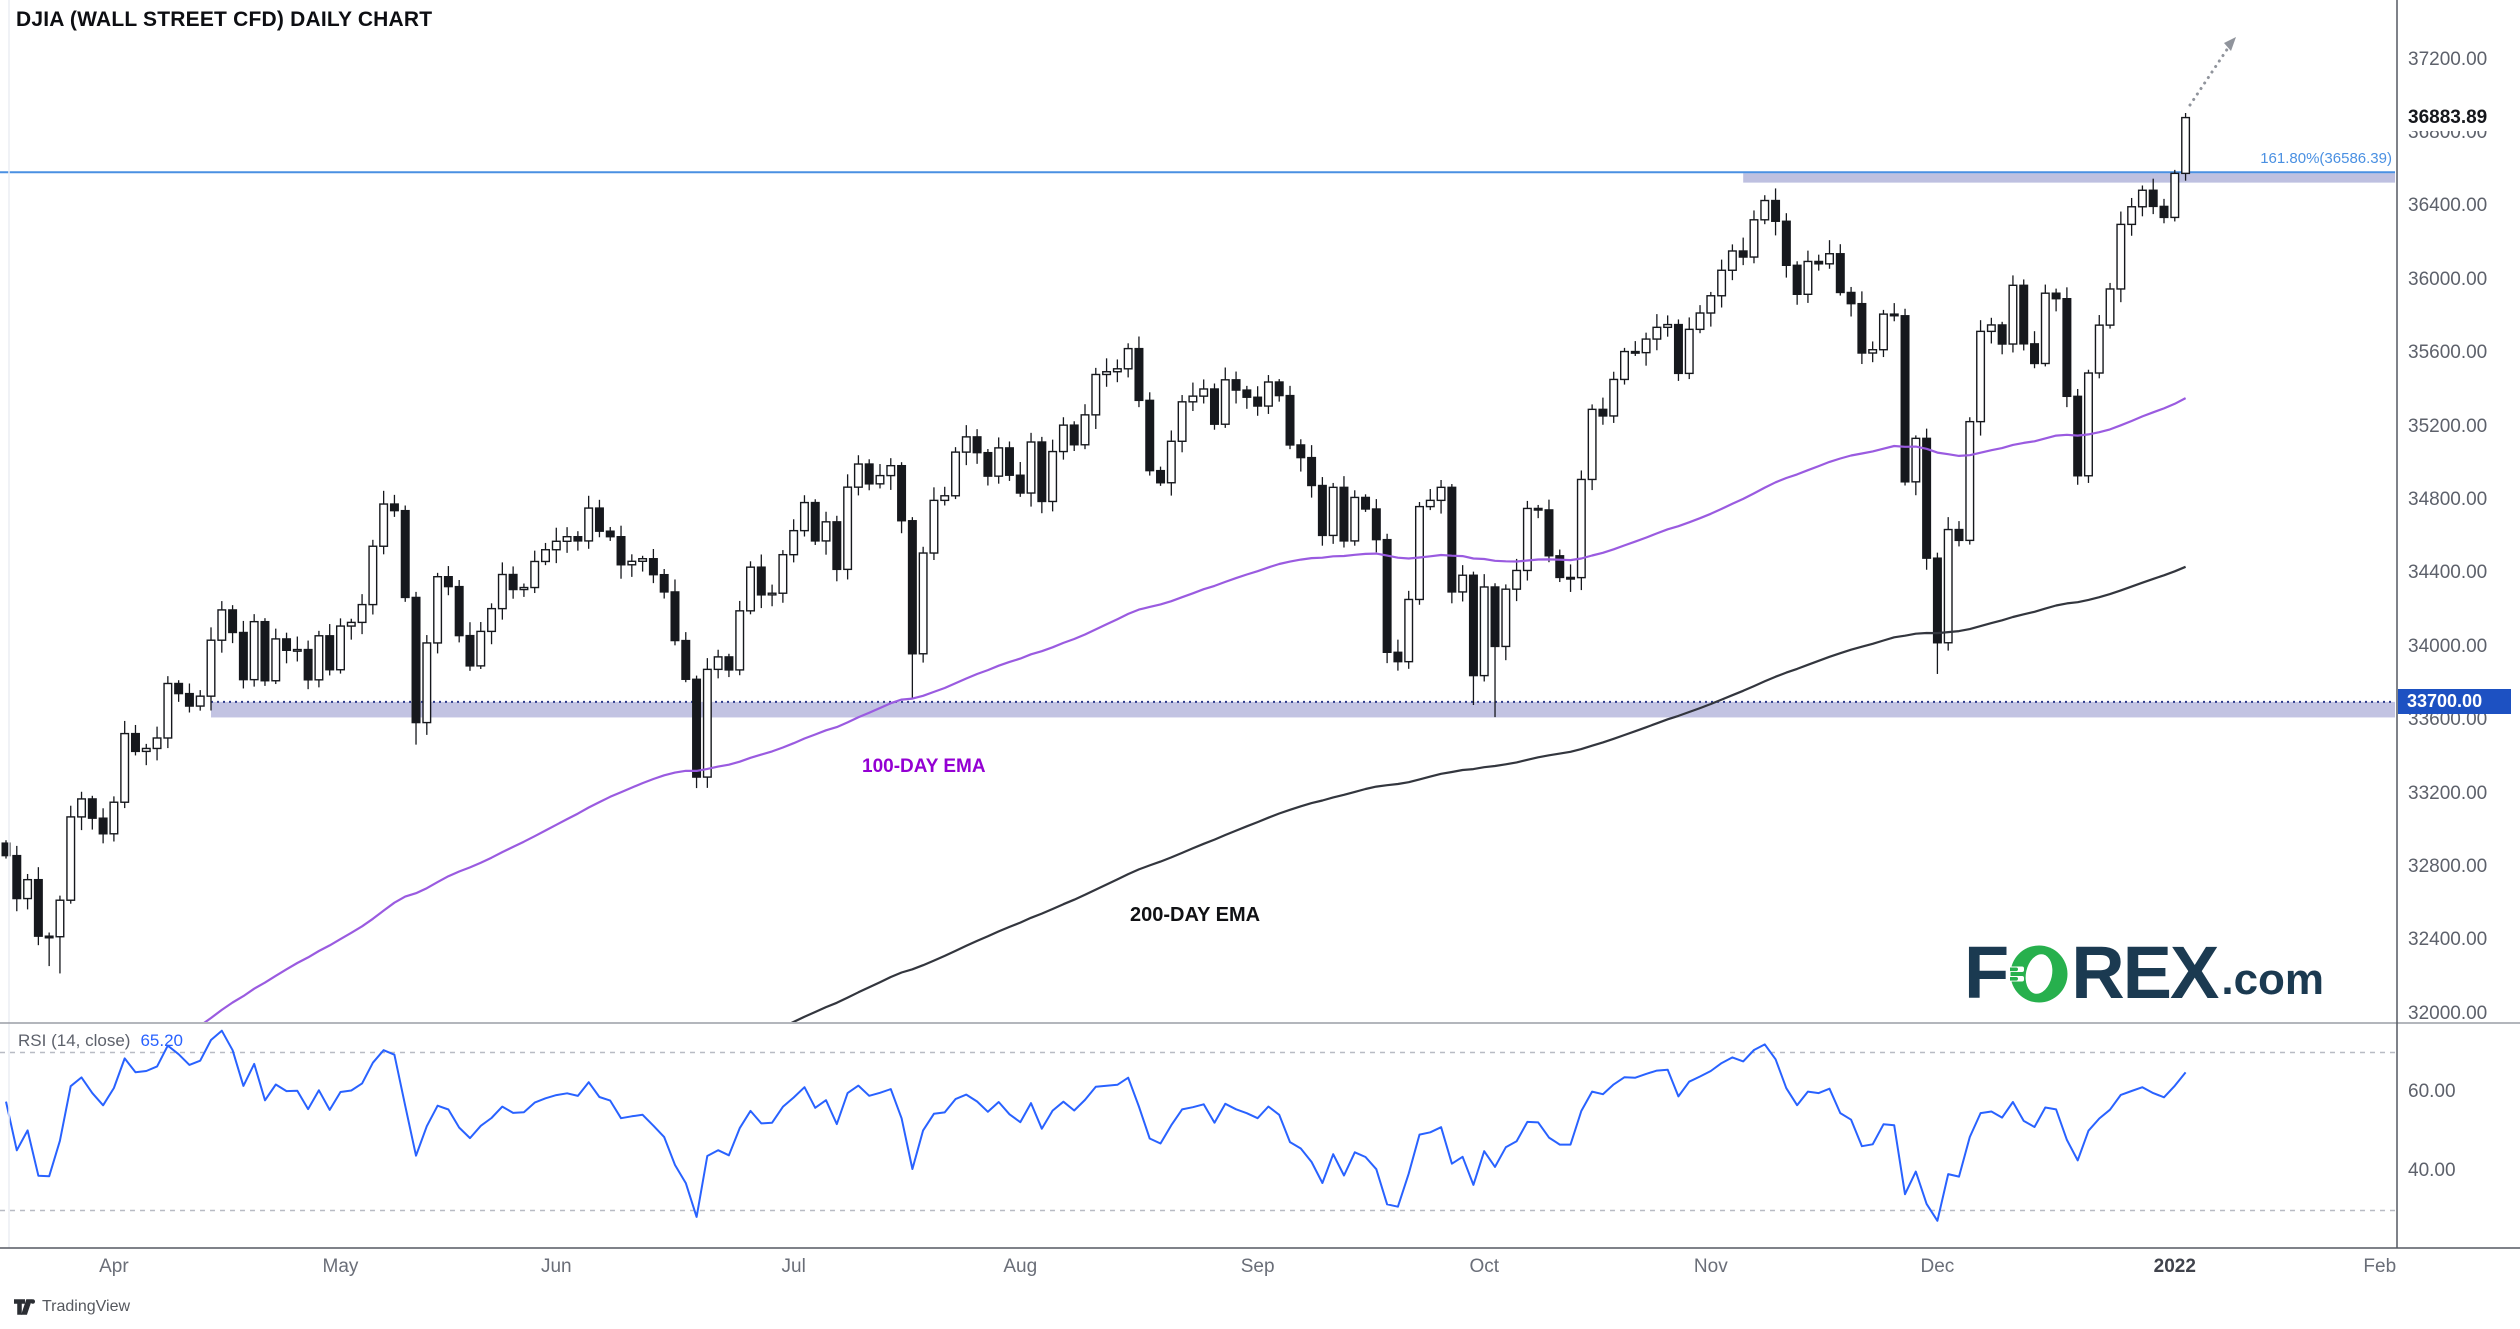 The image size is (2520, 1329). What do you see at coordinates (1986, 972) in the screenshot?
I see `forex-letter-f: F` at bounding box center [1986, 972].